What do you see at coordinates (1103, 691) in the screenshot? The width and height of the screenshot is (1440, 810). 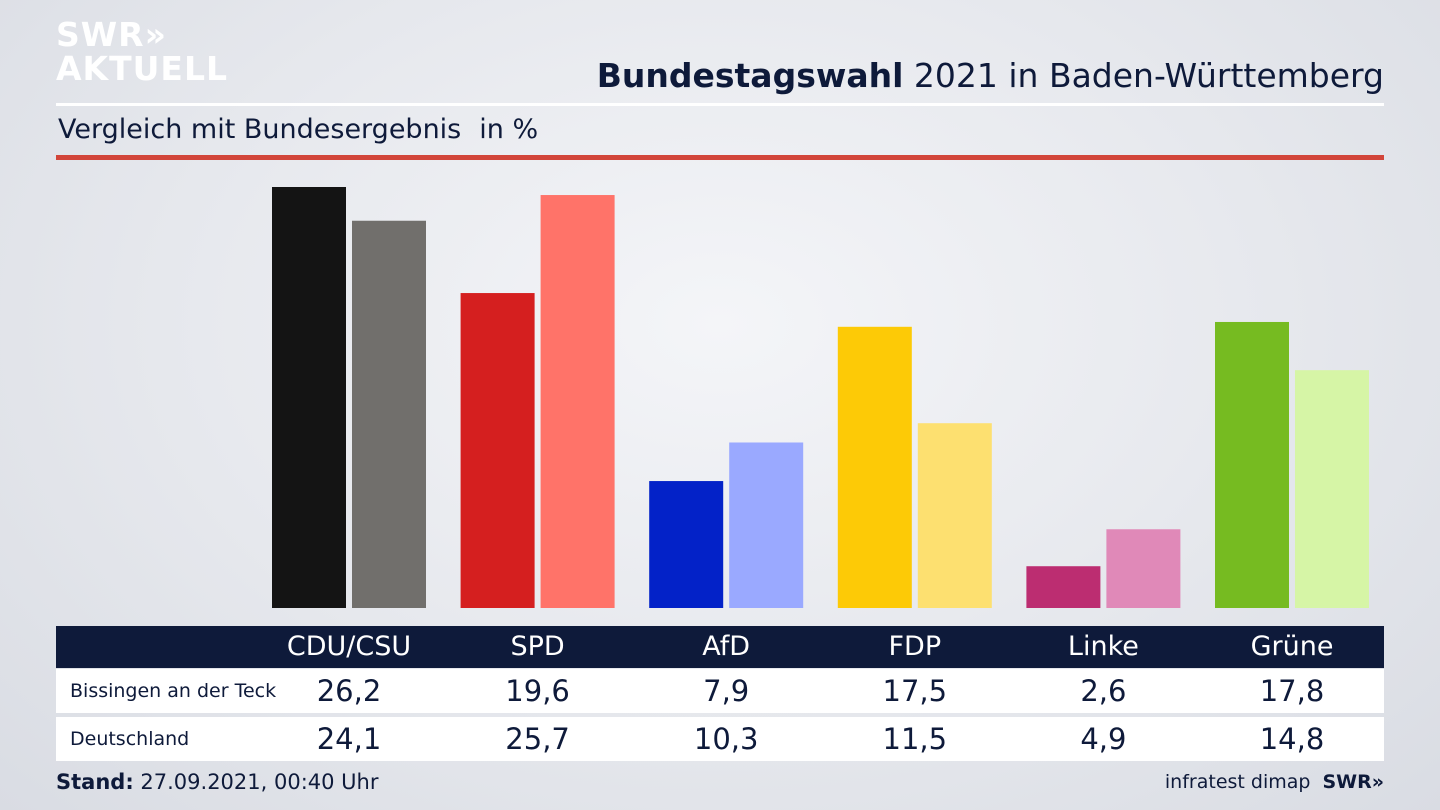 I see `value-label-linke-bissingen: 2,6` at bounding box center [1103, 691].